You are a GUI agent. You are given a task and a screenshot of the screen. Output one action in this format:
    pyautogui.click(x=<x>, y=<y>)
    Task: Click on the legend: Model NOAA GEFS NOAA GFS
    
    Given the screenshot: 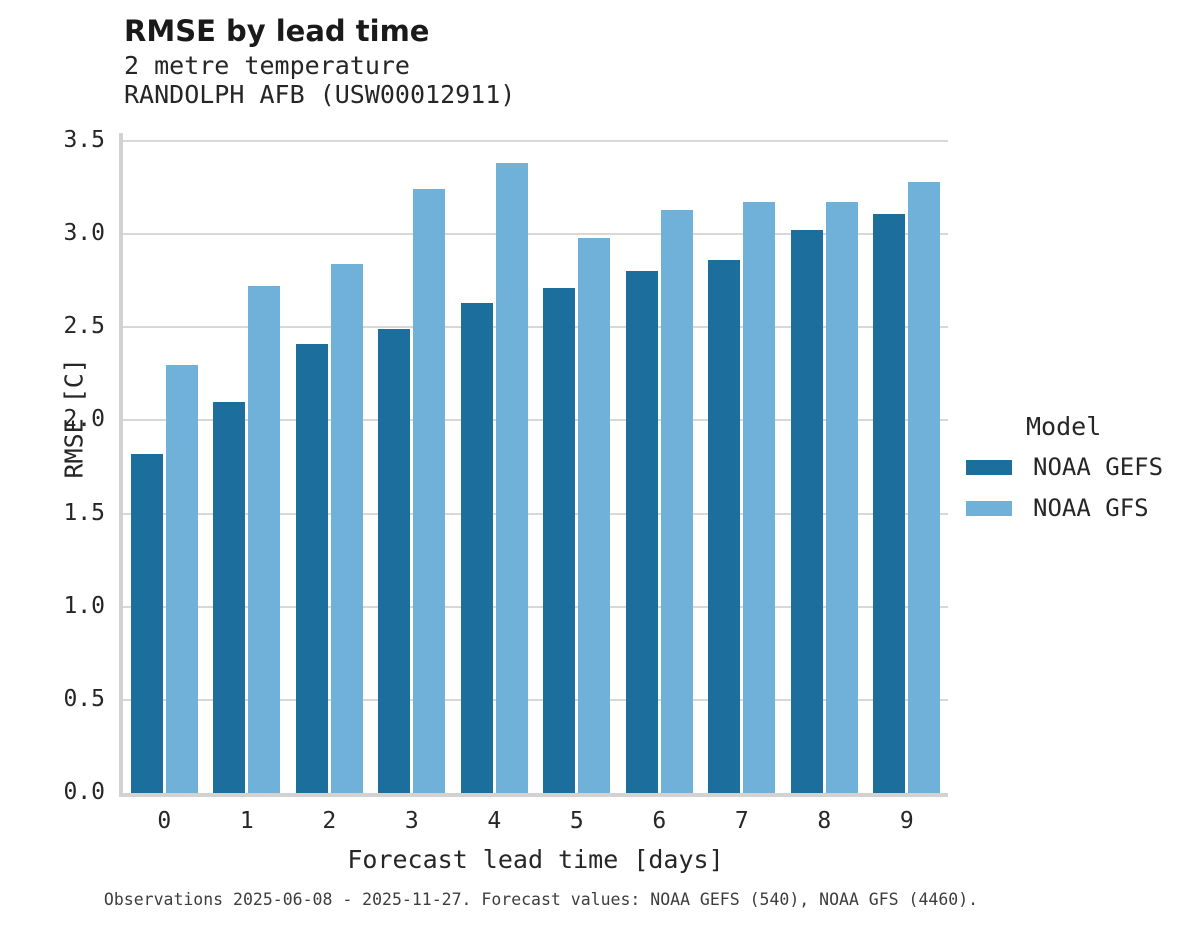 What is the action you would take?
    pyautogui.click(x=1073, y=473)
    